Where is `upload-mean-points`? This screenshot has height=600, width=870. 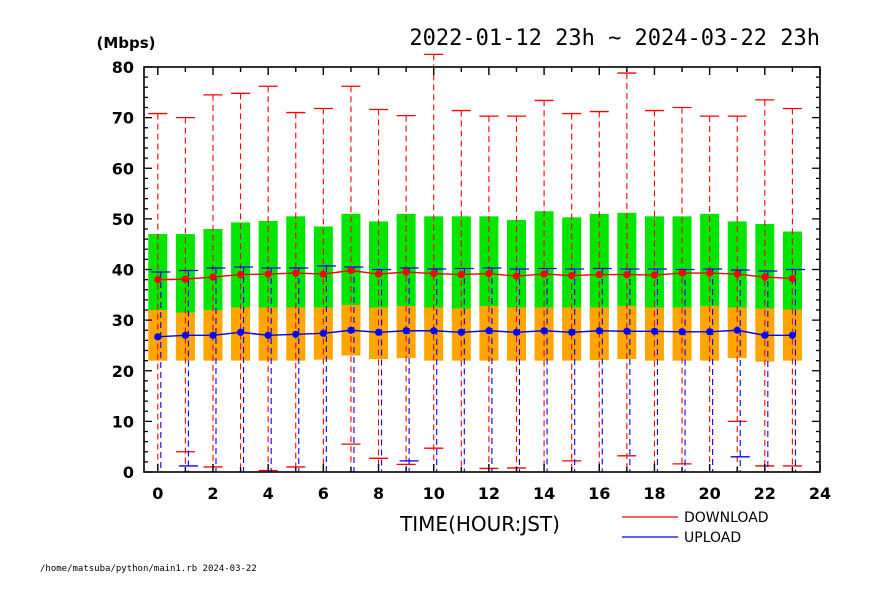
upload-mean-points is located at coordinates (475, 333).